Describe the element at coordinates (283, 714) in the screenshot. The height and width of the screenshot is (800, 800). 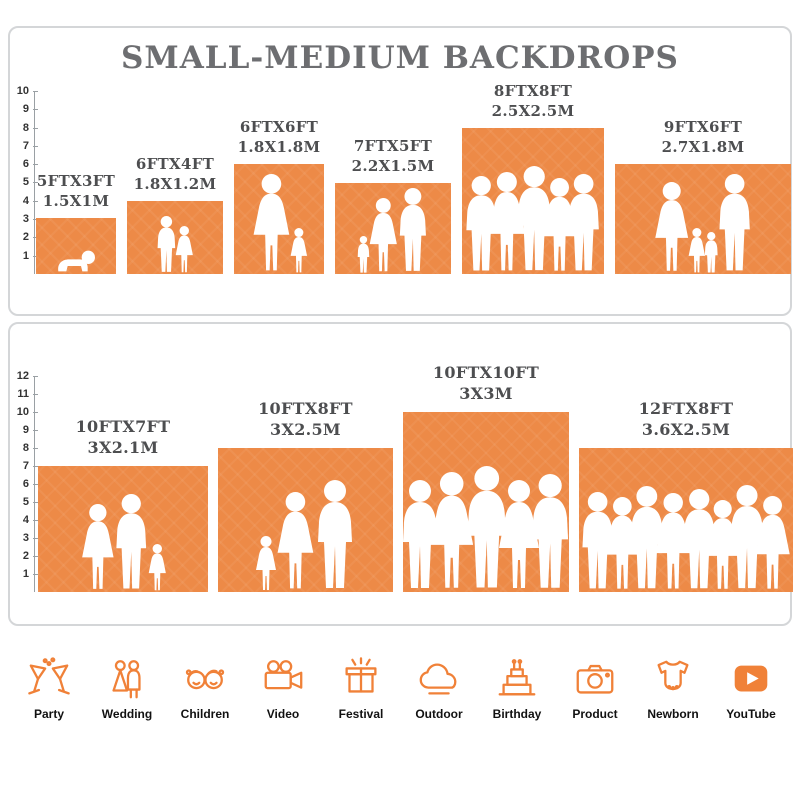
I see `category-label: Video` at that location.